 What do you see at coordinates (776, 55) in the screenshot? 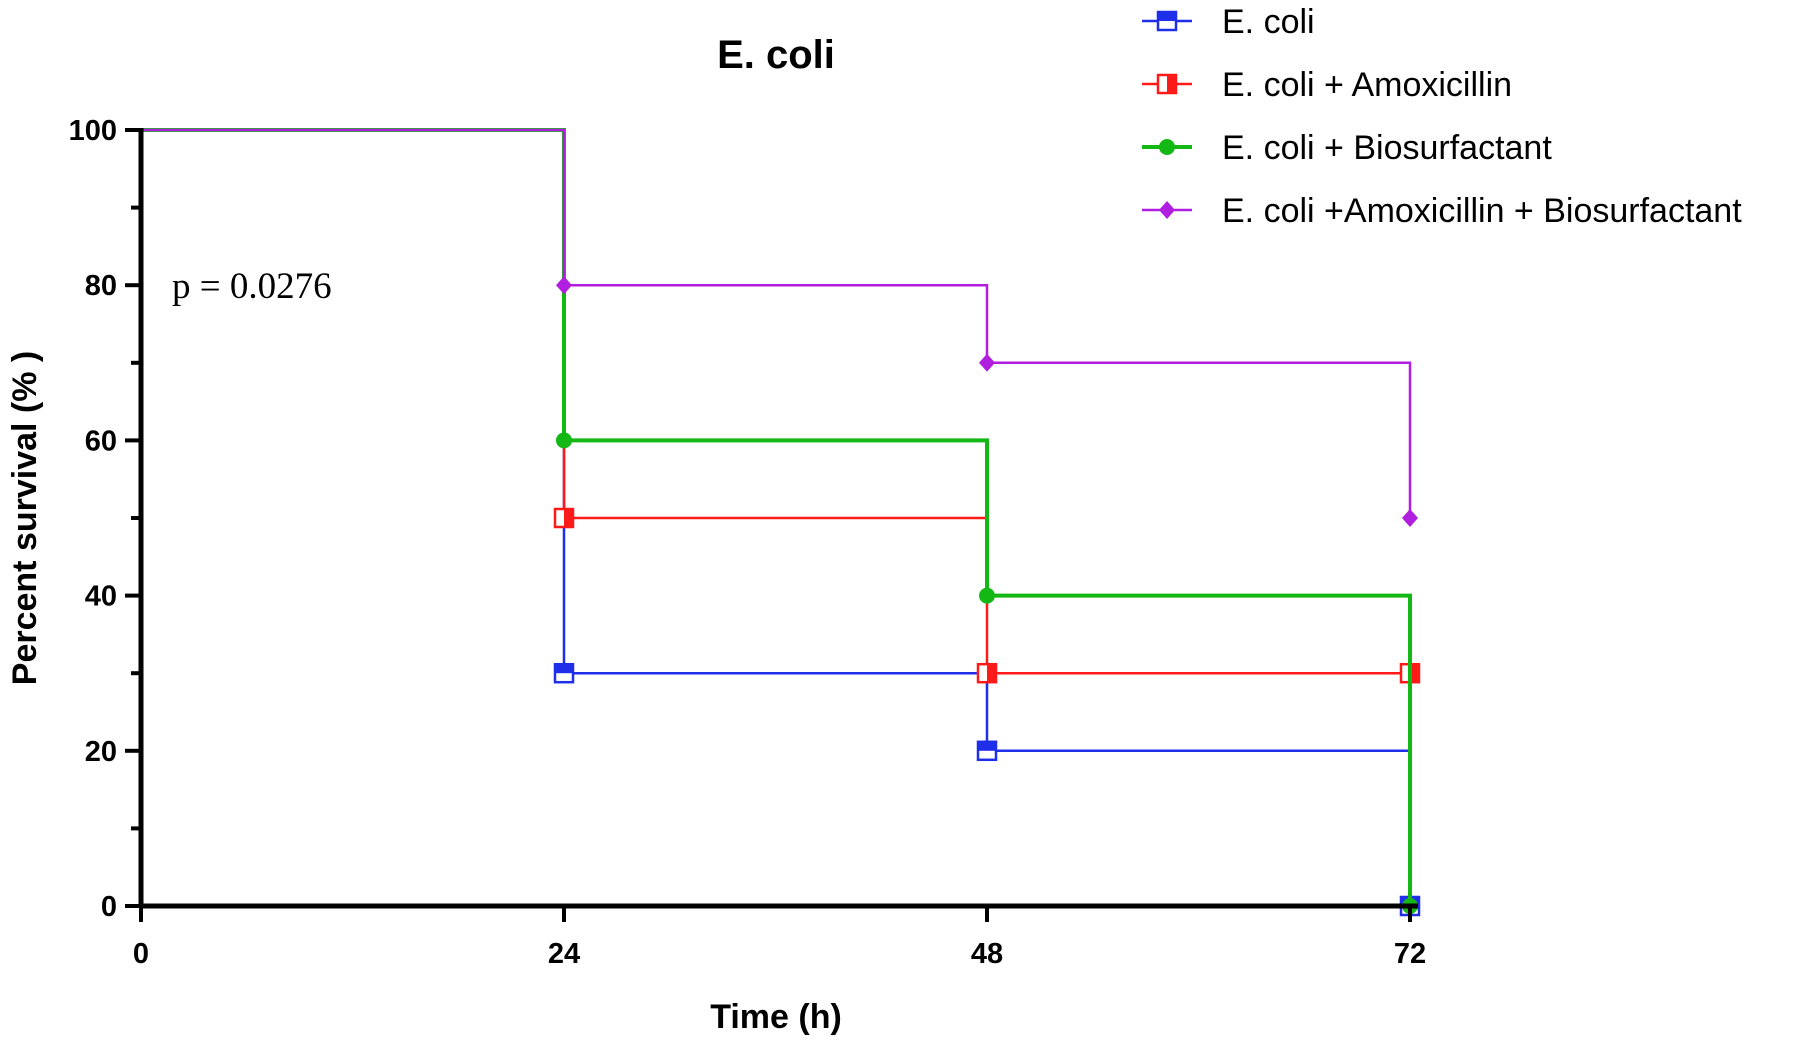
I see `chart-title: E. coli` at bounding box center [776, 55].